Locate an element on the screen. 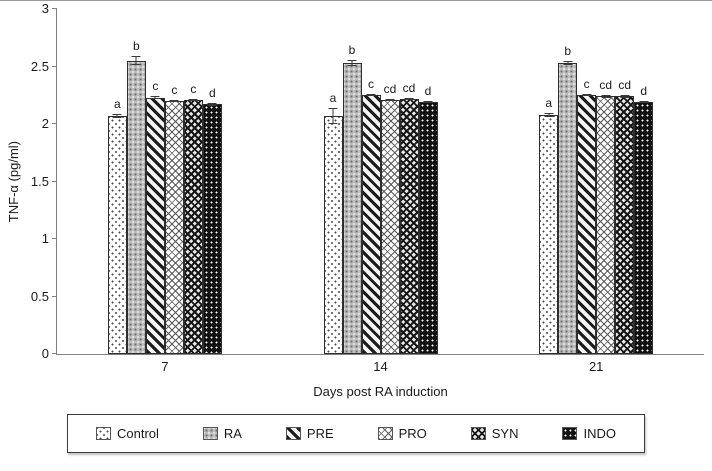  y-axis-tick-labels: 0 0.5 1 1.5 2 2.5 3 is located at coordinates (41, 181).